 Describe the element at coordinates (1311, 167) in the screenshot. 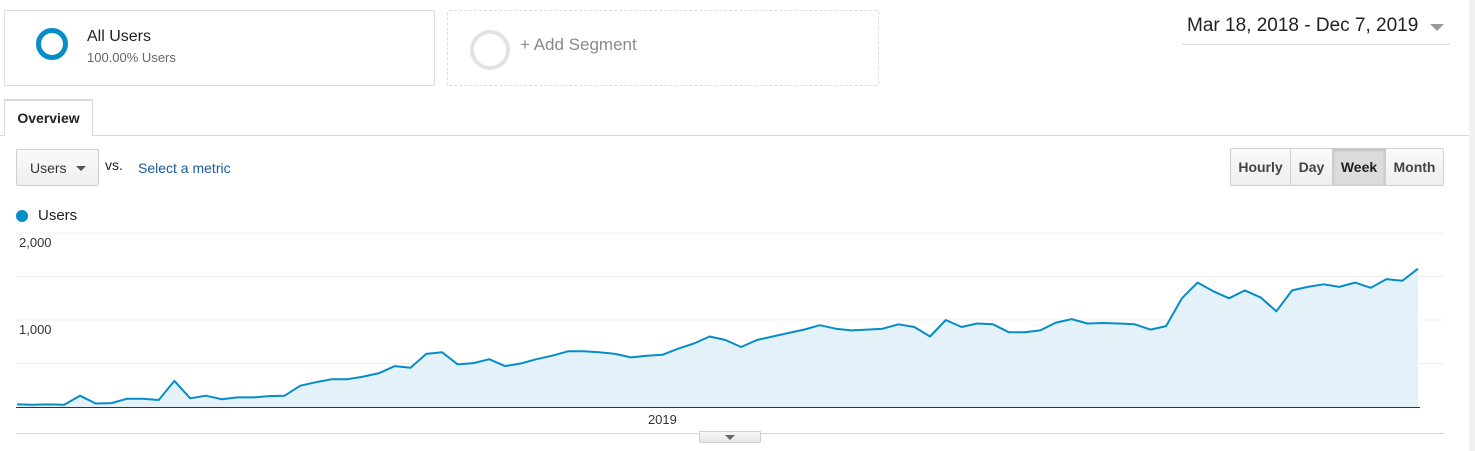

I see `day-button: Day` at that location.